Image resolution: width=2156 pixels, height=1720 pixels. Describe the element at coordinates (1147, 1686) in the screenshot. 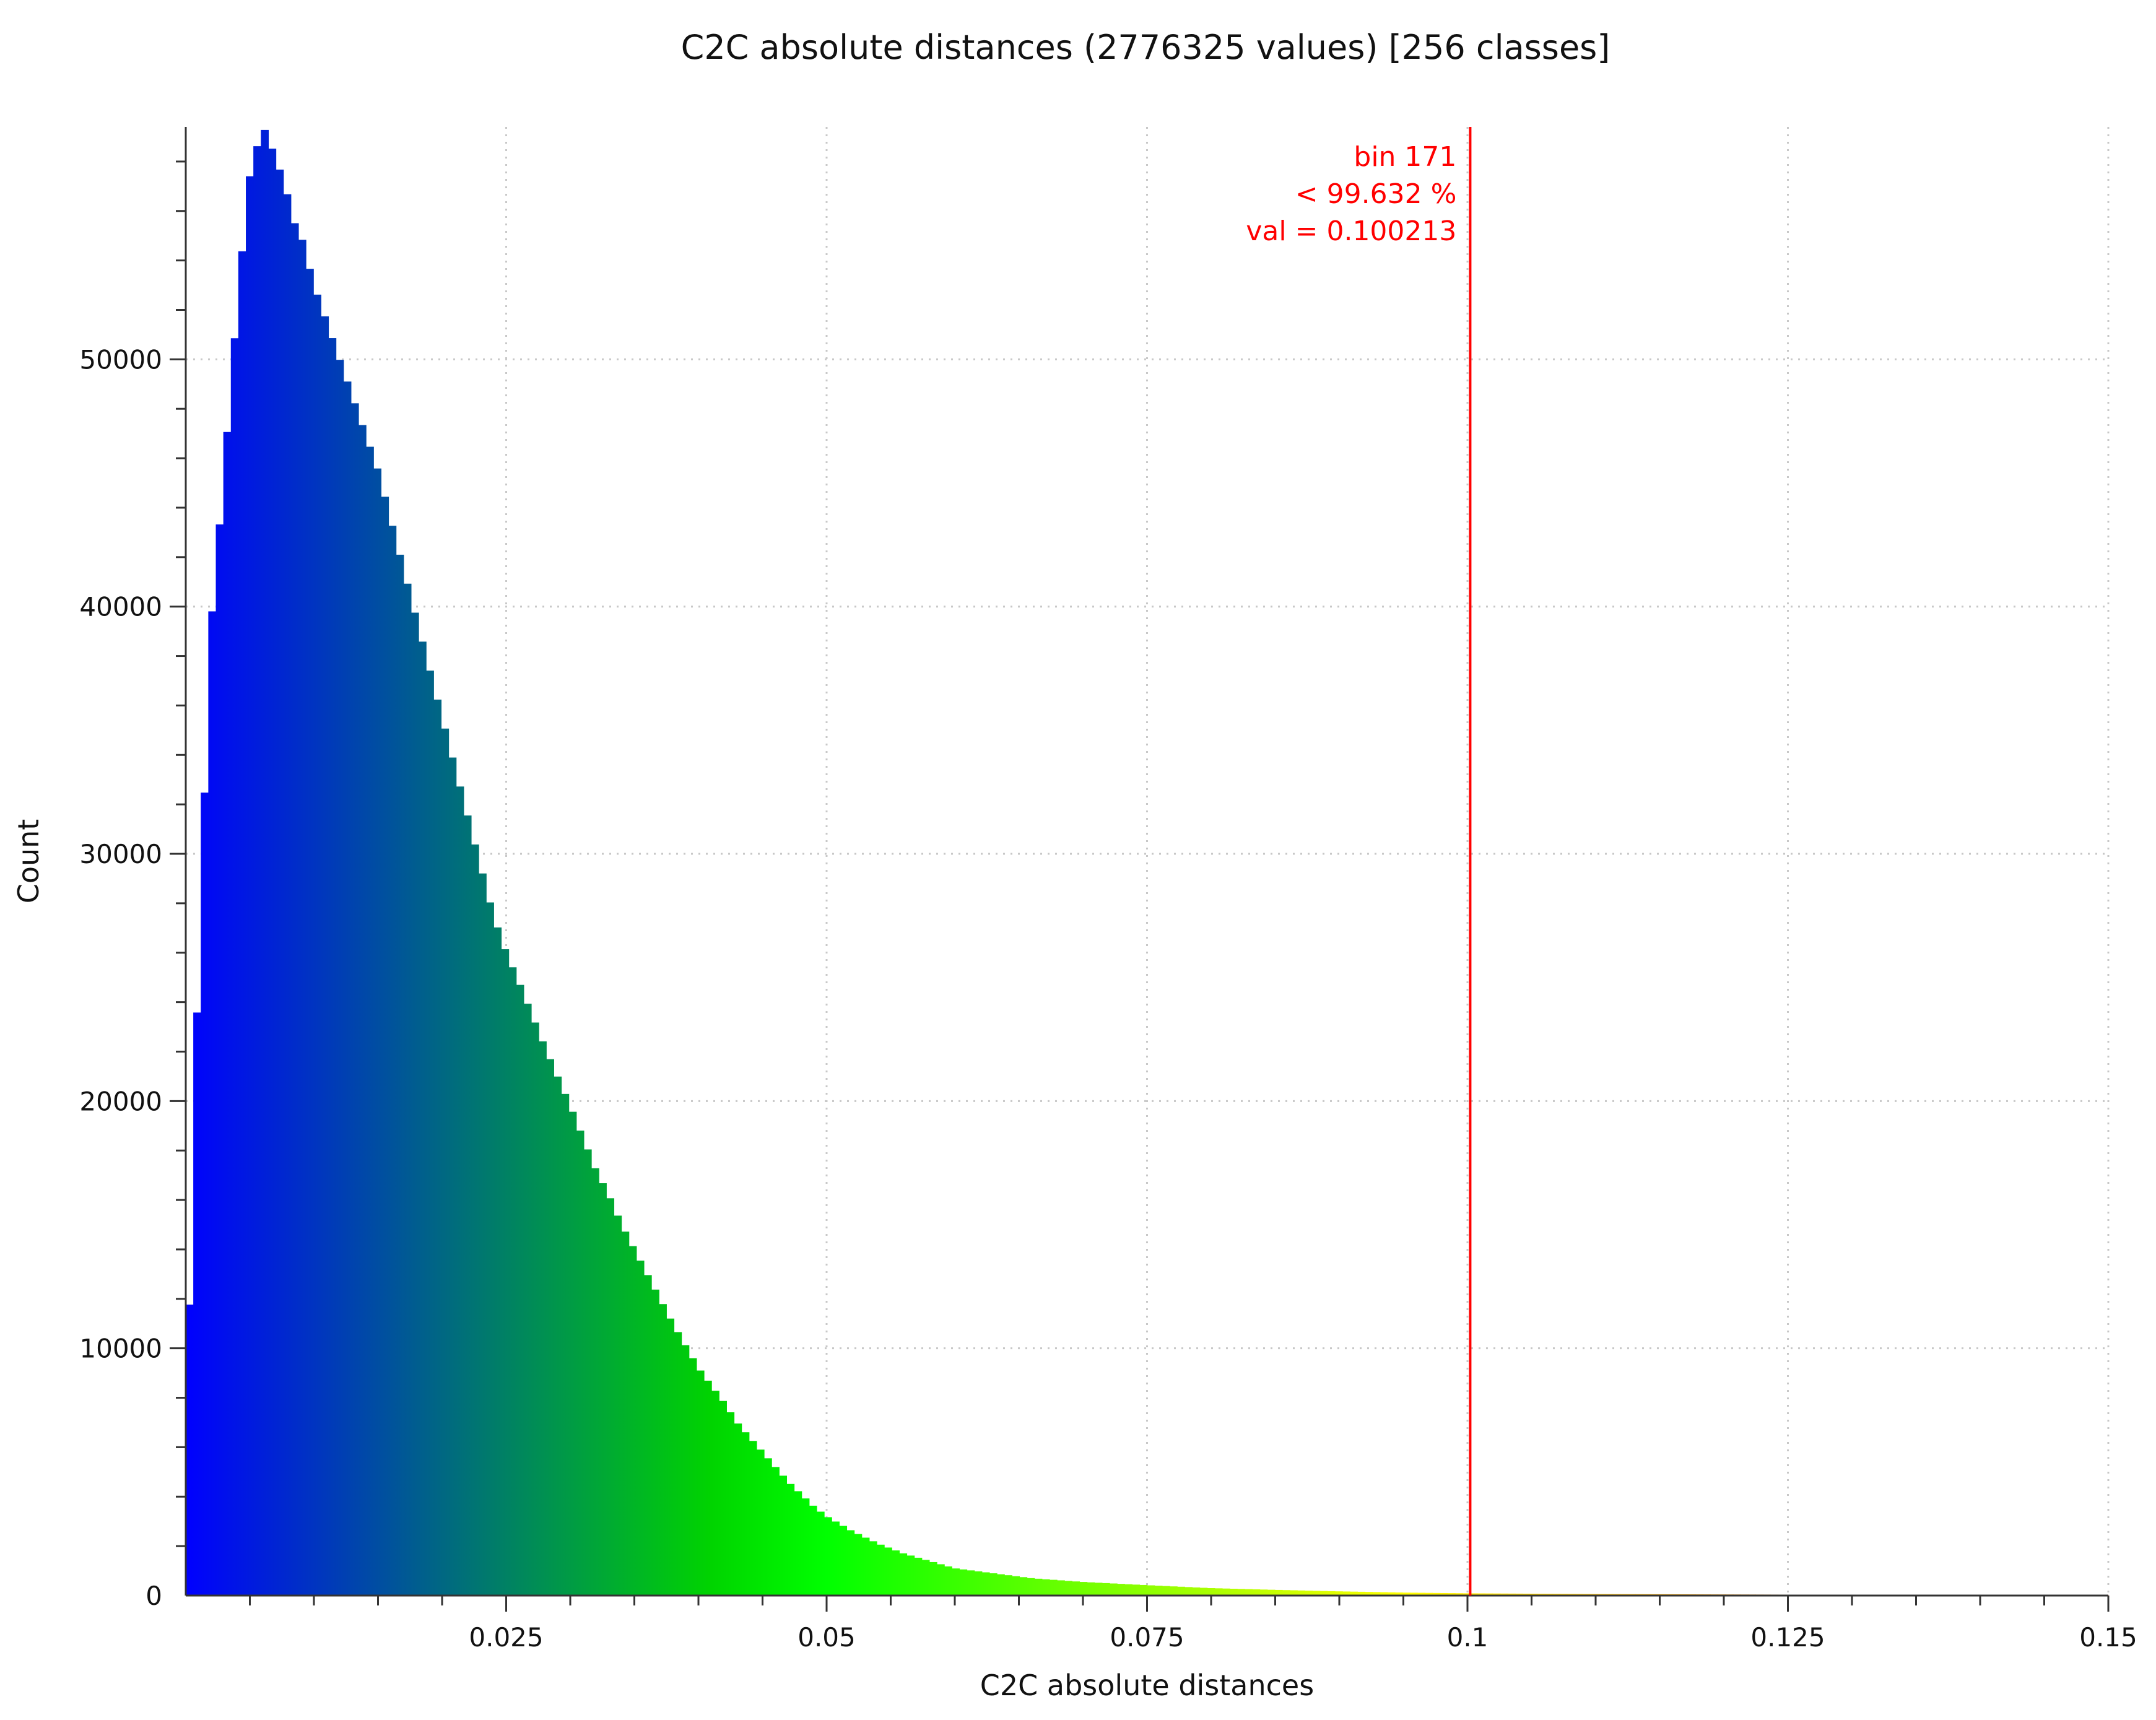

I see `x-axis-label: C2C absolute distances` at that location.